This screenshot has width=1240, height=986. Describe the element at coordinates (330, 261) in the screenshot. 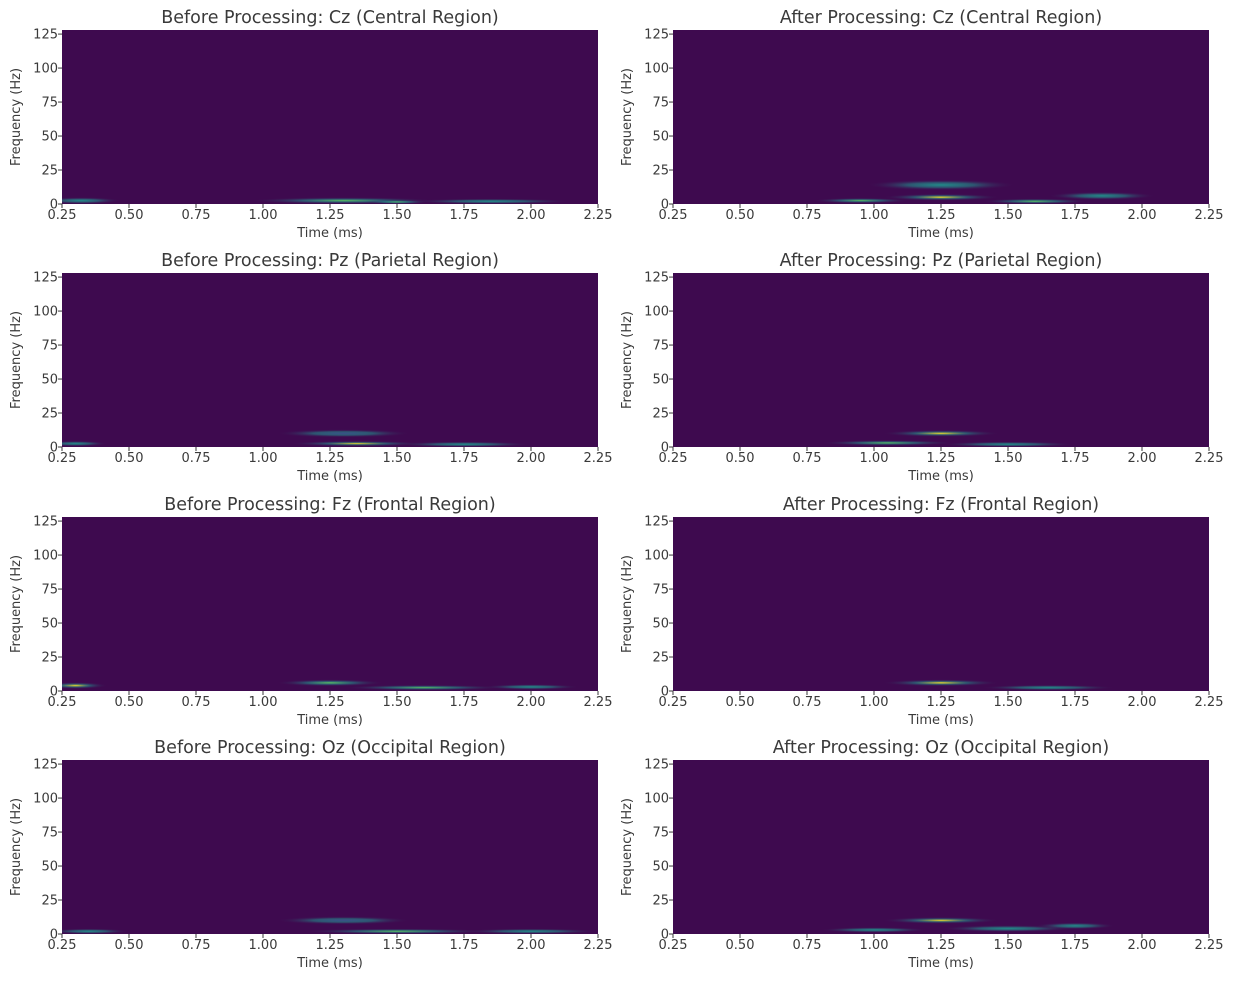

I see `panel-title: Before Processing: Pz (Parietal Region)` at that location.